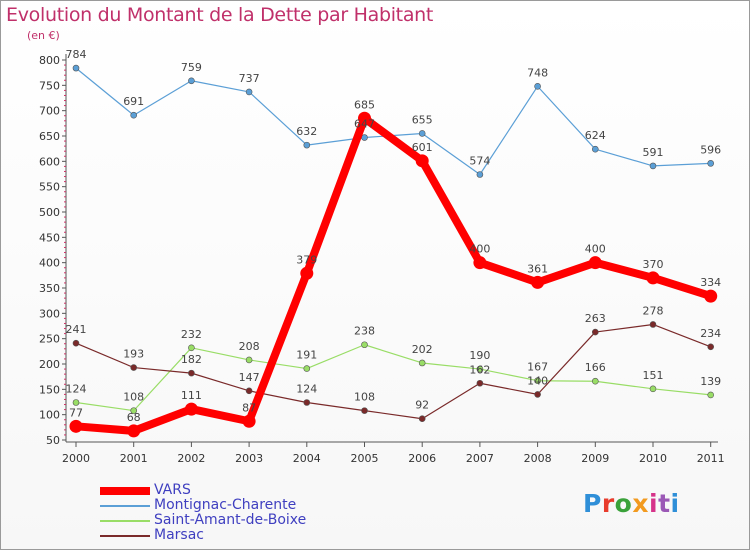  I want to click on logo-letter: i, so click(654, 503).